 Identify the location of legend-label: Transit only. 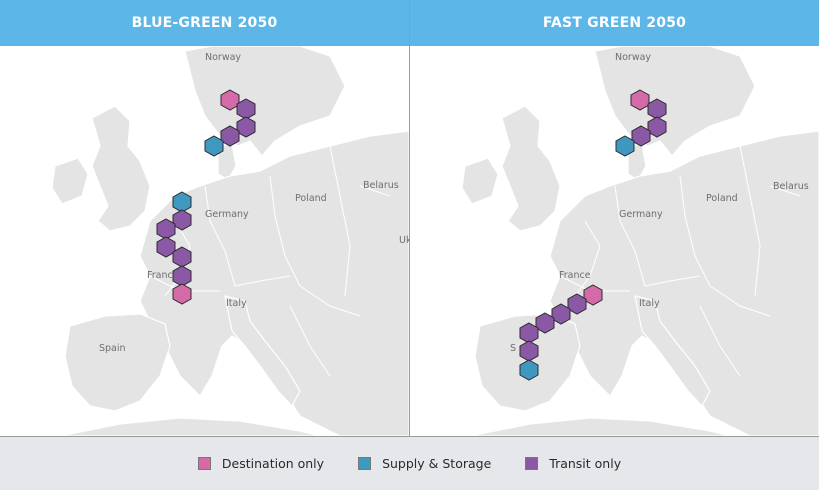
(585, 463).